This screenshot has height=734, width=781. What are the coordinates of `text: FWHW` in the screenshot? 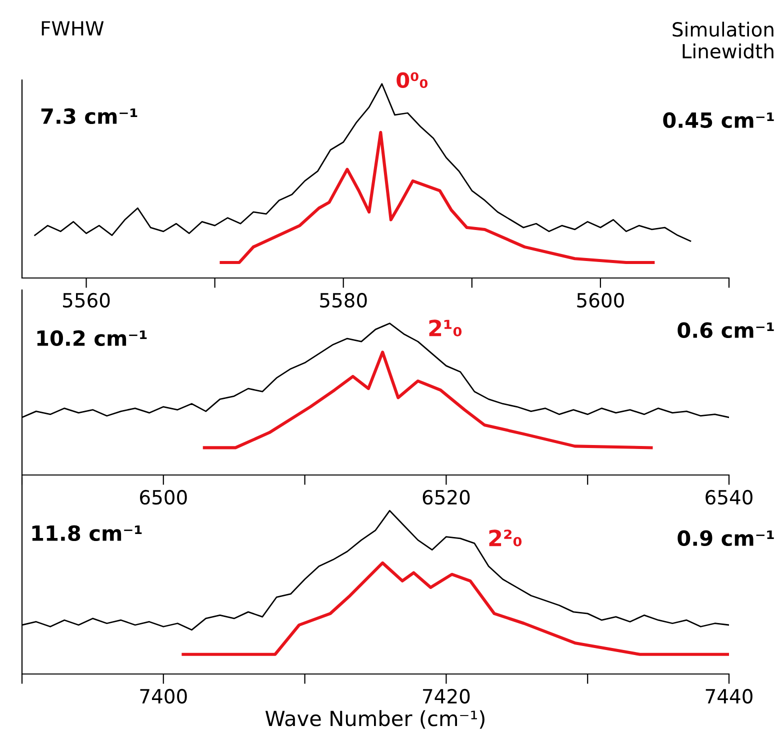 It's located at (73, 28).